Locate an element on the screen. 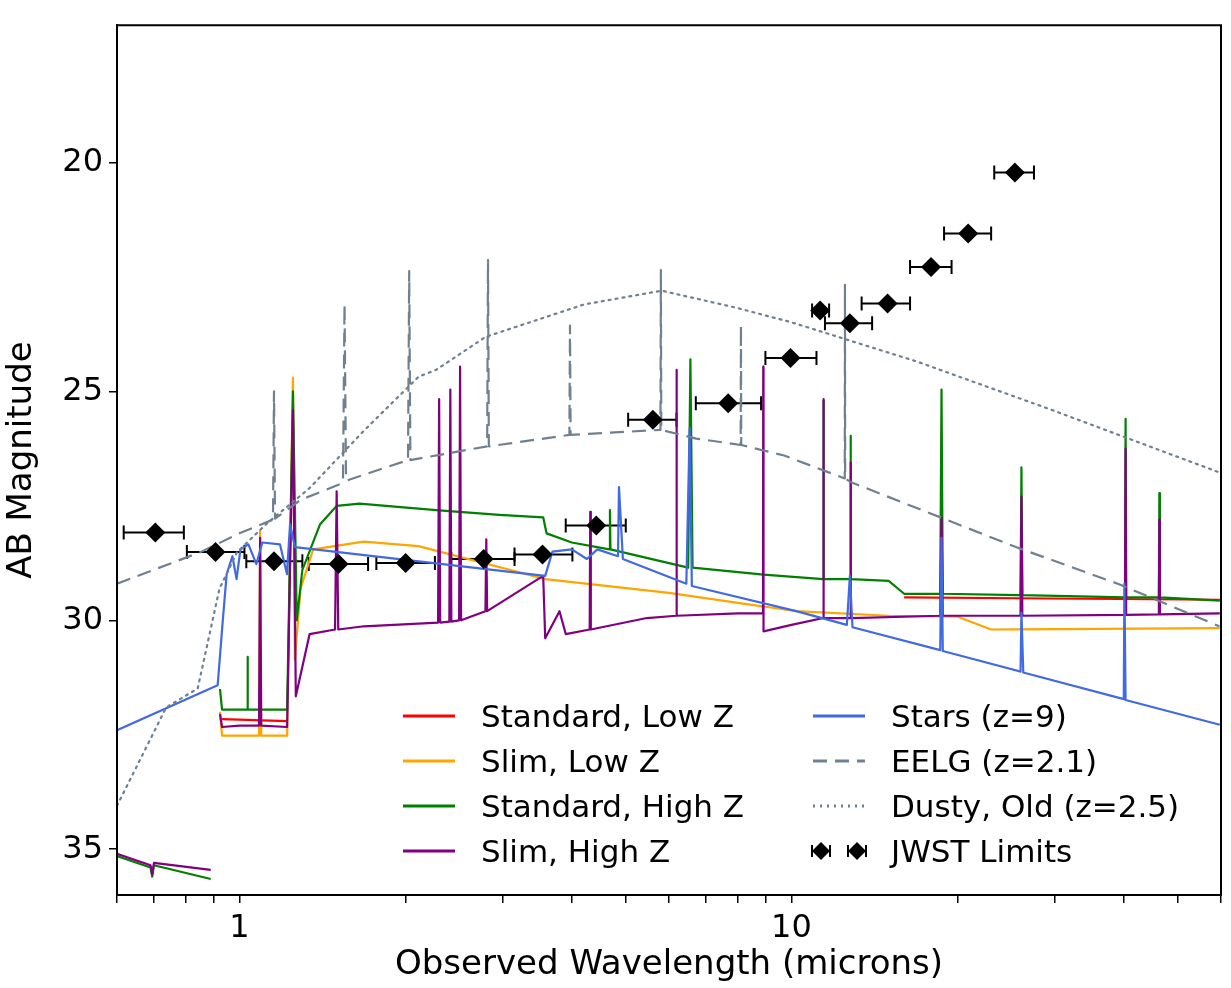 The width and height of the screenshot is (1231, 988). legend-label: Standard, Low Z is located at coordinates (607, 715).